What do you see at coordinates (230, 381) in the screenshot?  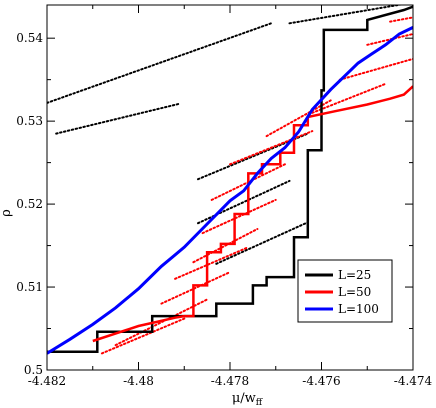 I see `x-tick-label: -4.478` at bounding box center [230, 381].